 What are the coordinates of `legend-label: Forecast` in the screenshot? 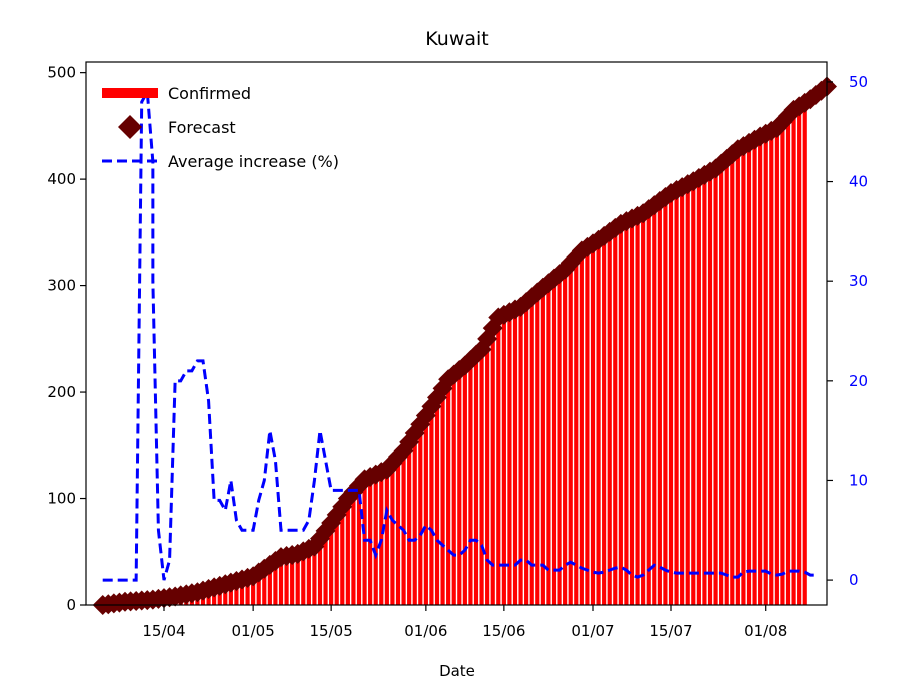 It's located at (202, 127).